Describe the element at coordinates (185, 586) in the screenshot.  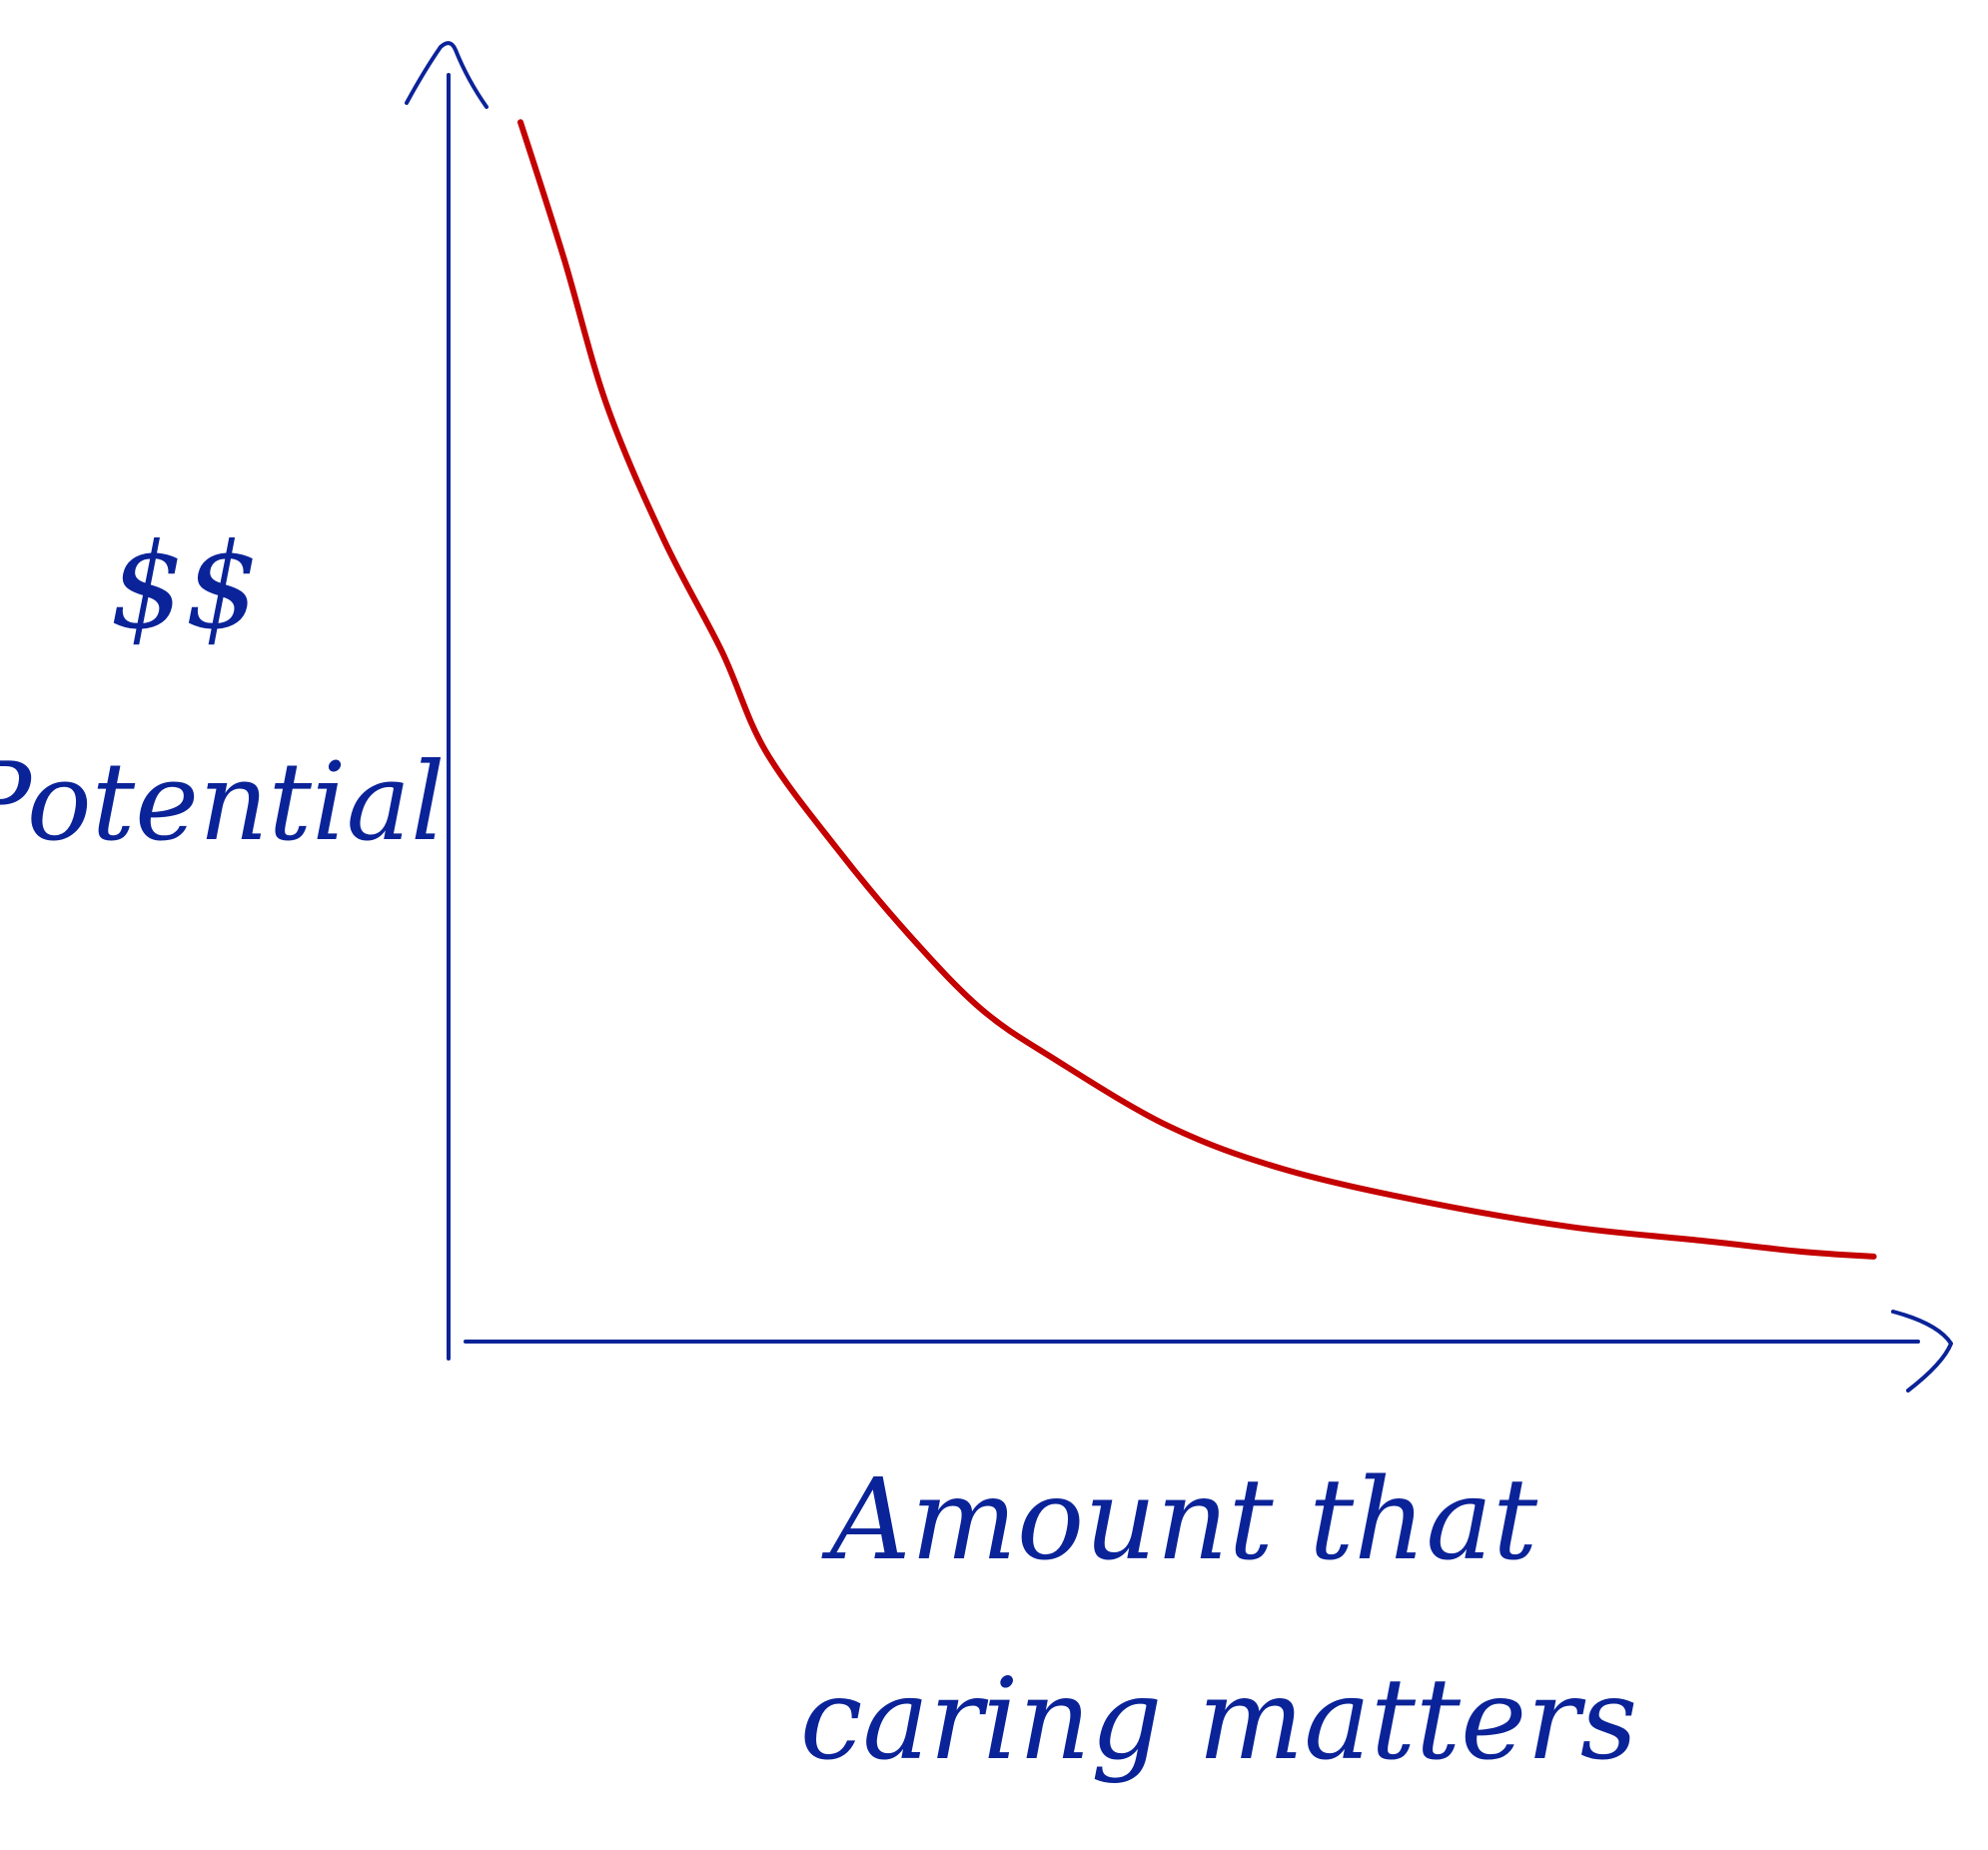
I see `y-axis-label-line-1: $$` at that location.